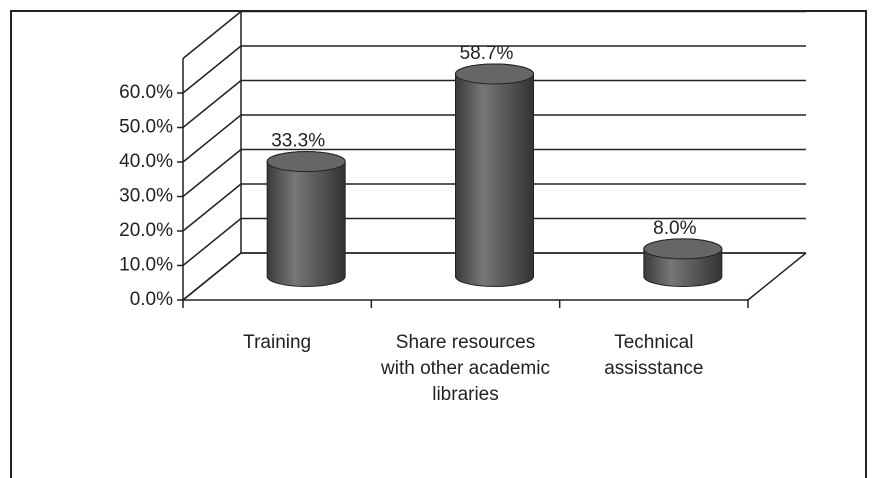 The height and width of the screenshot is (478, 879). I want to click on x-tick-label: Technical assisstance, so click(654, 355).